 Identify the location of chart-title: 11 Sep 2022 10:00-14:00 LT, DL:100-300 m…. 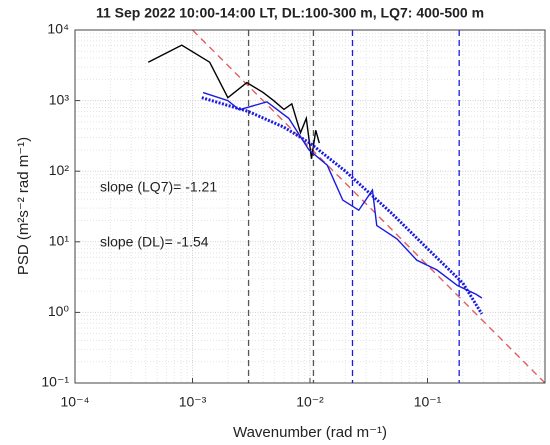
(290, 13).